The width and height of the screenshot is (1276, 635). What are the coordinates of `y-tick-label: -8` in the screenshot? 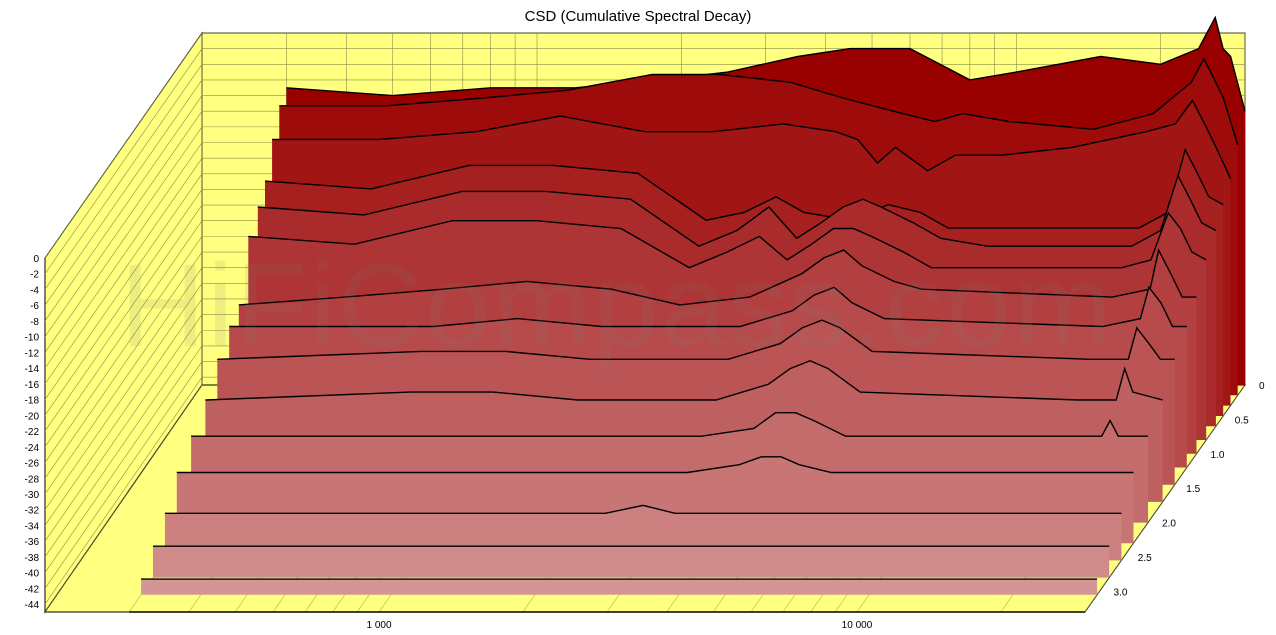 It's located at (34, 322).